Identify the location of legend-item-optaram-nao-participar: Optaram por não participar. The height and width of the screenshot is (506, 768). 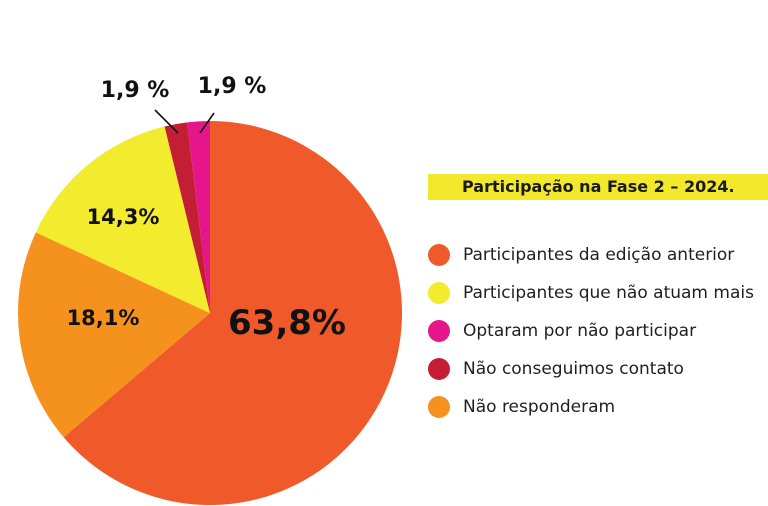
(598, 331).